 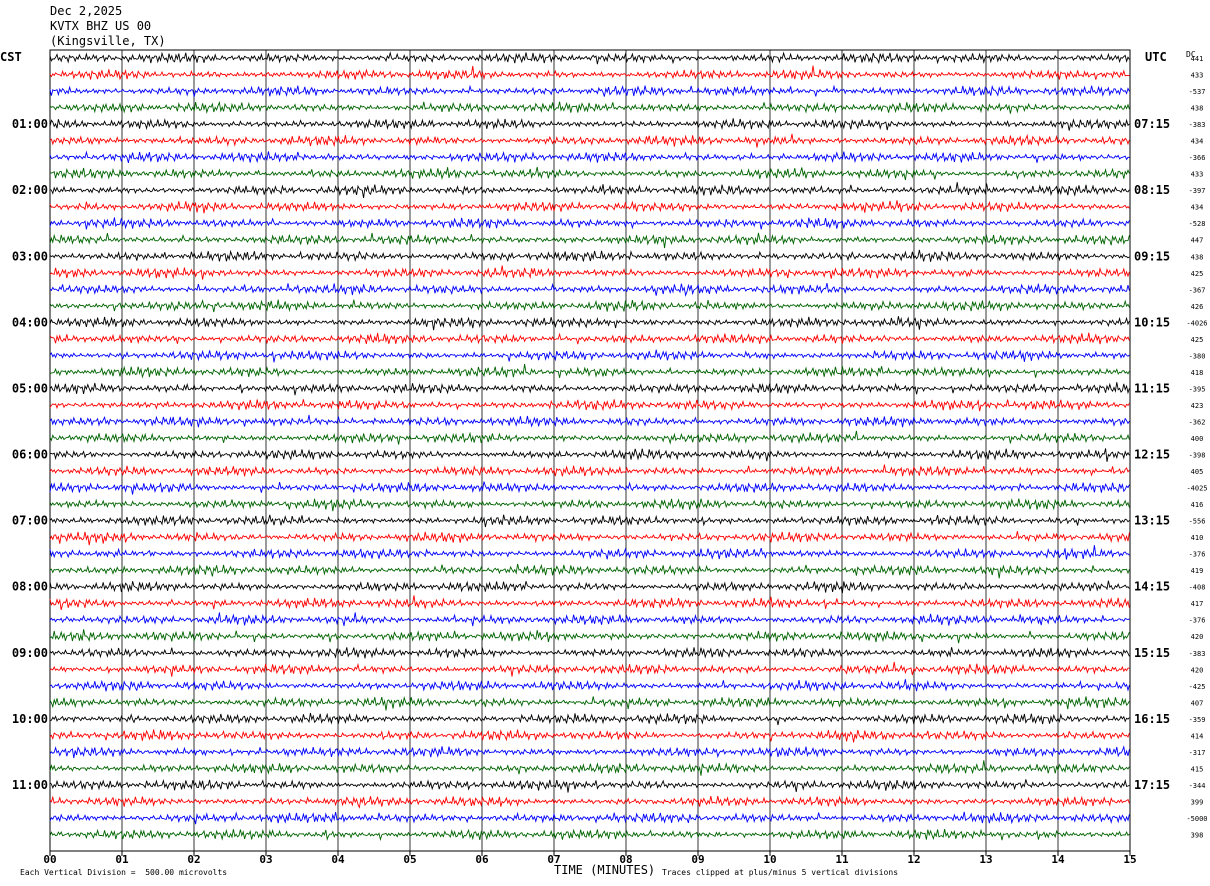 What do you see at coordinates (1197, 654) in the screenshot?
I see `dc-offset-label: -383` at bounding box center [1197, 654].